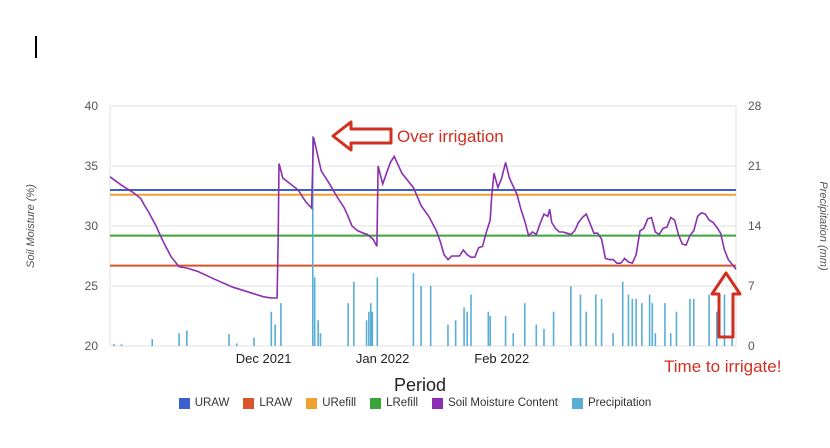 The image size is (830, 448). I want to click on right-axis-ticks: 0 7 14 21 28, so click(755, 226).